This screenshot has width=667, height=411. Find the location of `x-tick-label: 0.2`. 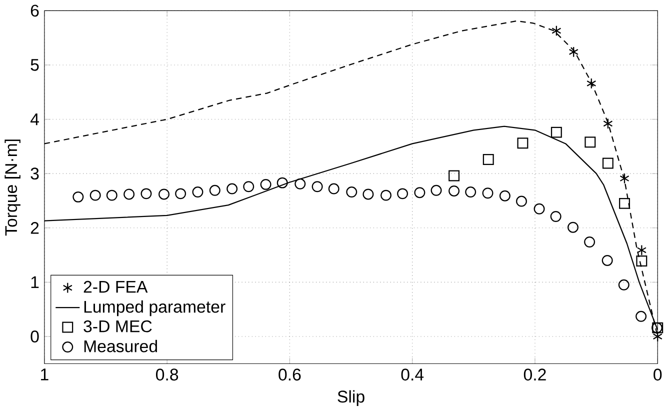

x-tick-label: 0.2 is located at coordinates (535, 374).